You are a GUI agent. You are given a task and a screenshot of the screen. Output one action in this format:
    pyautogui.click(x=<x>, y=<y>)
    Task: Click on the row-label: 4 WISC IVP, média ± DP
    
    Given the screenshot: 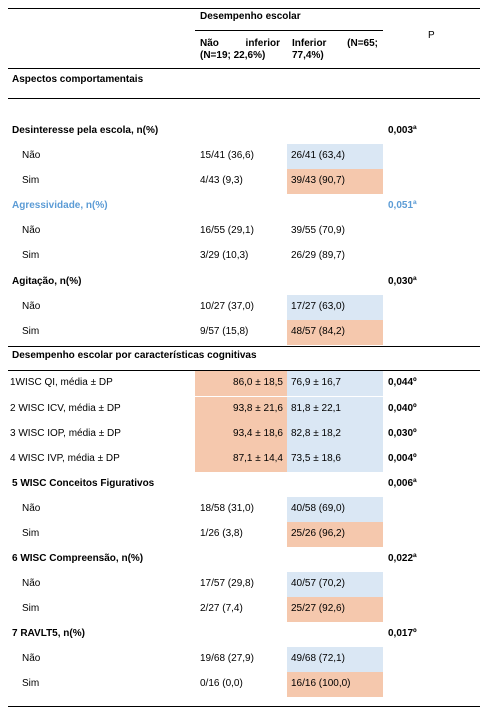 What is the action you would take?
    pyautogui.click(x=65, y=458)
    